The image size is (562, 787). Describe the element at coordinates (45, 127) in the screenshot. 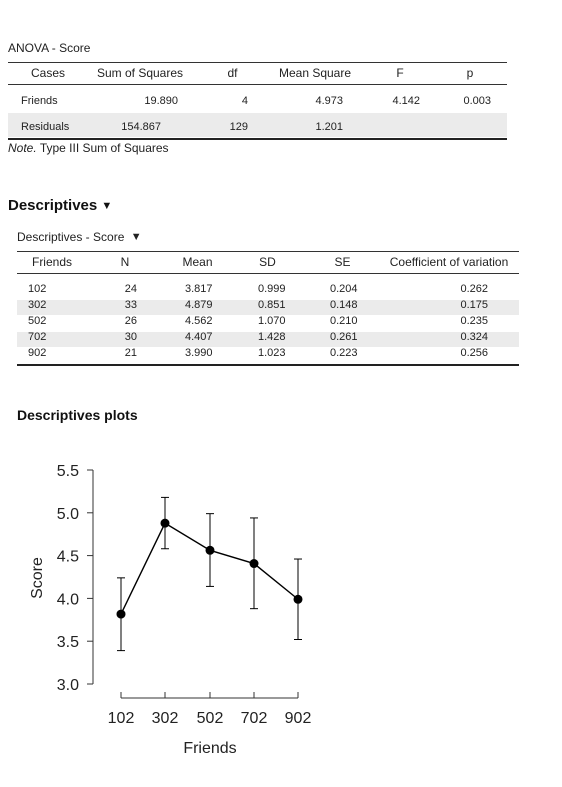

I see `anova-row-residuals-case: Residuals` at that location.